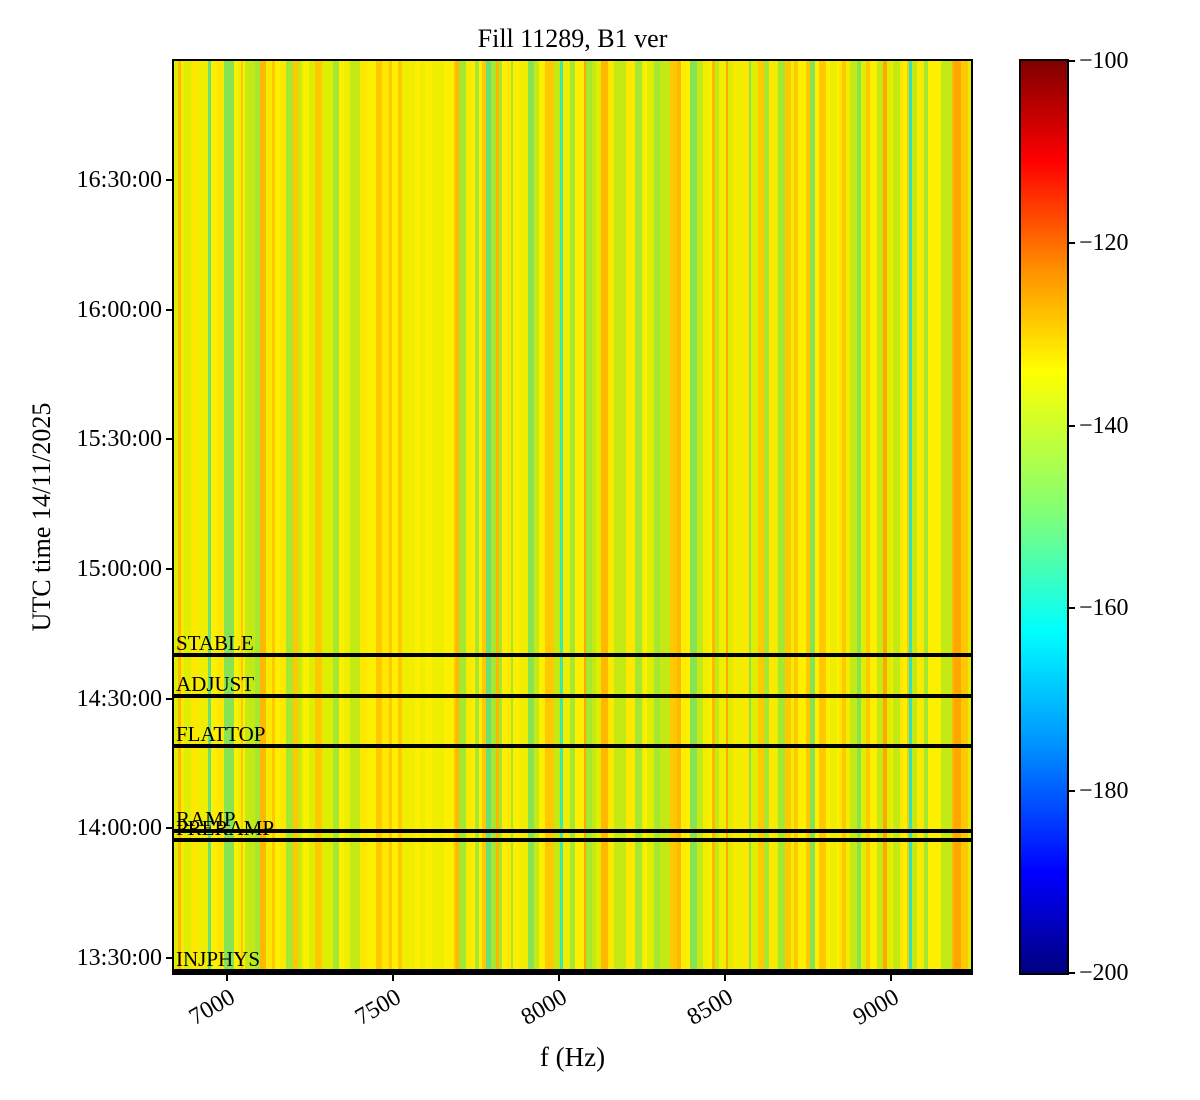 This screenshot has height=1100, width=1200. I want to click on y-tick-label: 14:30:00, so click(119, 699).